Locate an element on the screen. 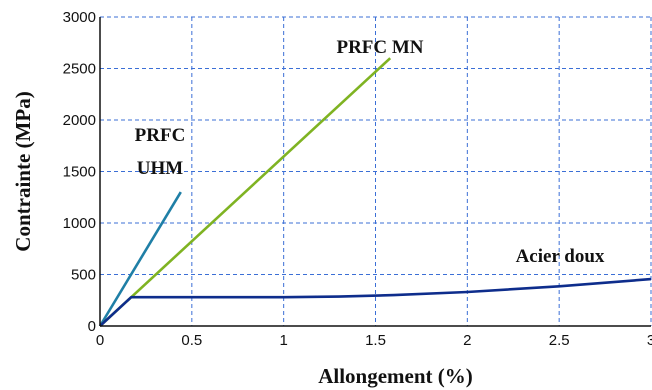  x-tick-label: 3 is located at coordinates (649, 340).